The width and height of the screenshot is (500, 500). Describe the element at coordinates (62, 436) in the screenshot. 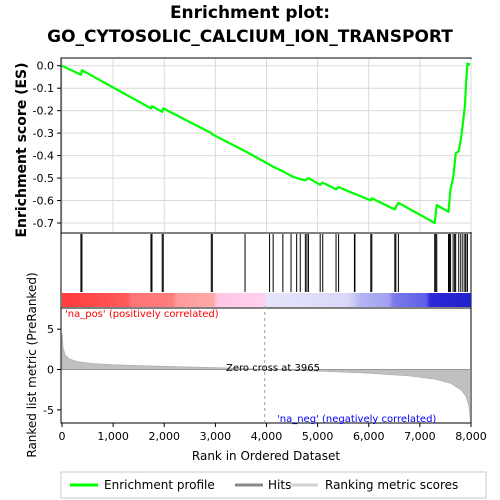

I see `x-tick-label: 0` at that location.